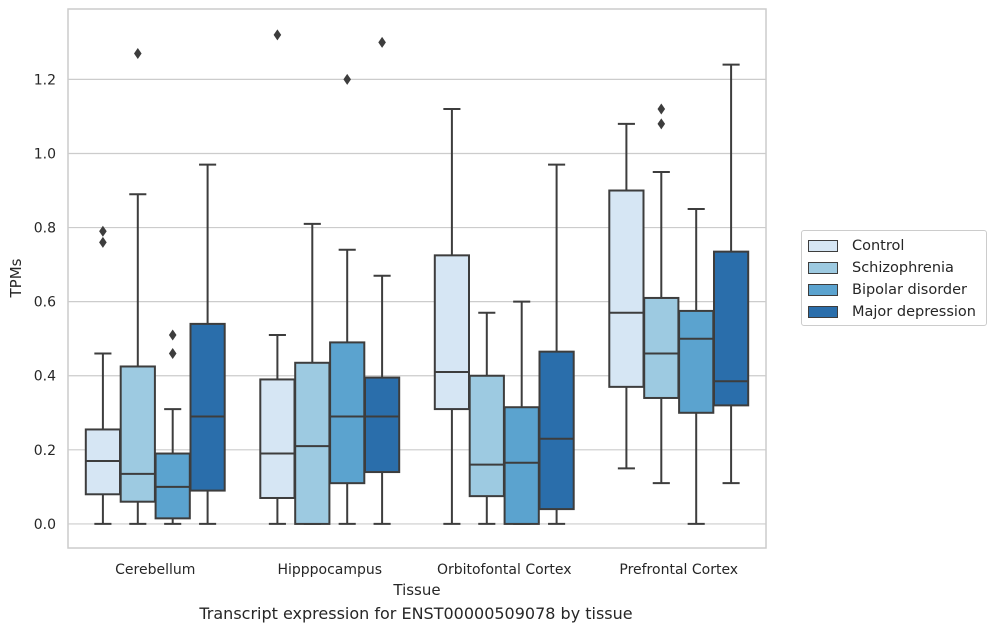 The height and width of the screenshot is (634, 997). Describe the element at coordinates (914, 312) in the screenshot. I see `legend-label-major-depression: Major depression` at that location.